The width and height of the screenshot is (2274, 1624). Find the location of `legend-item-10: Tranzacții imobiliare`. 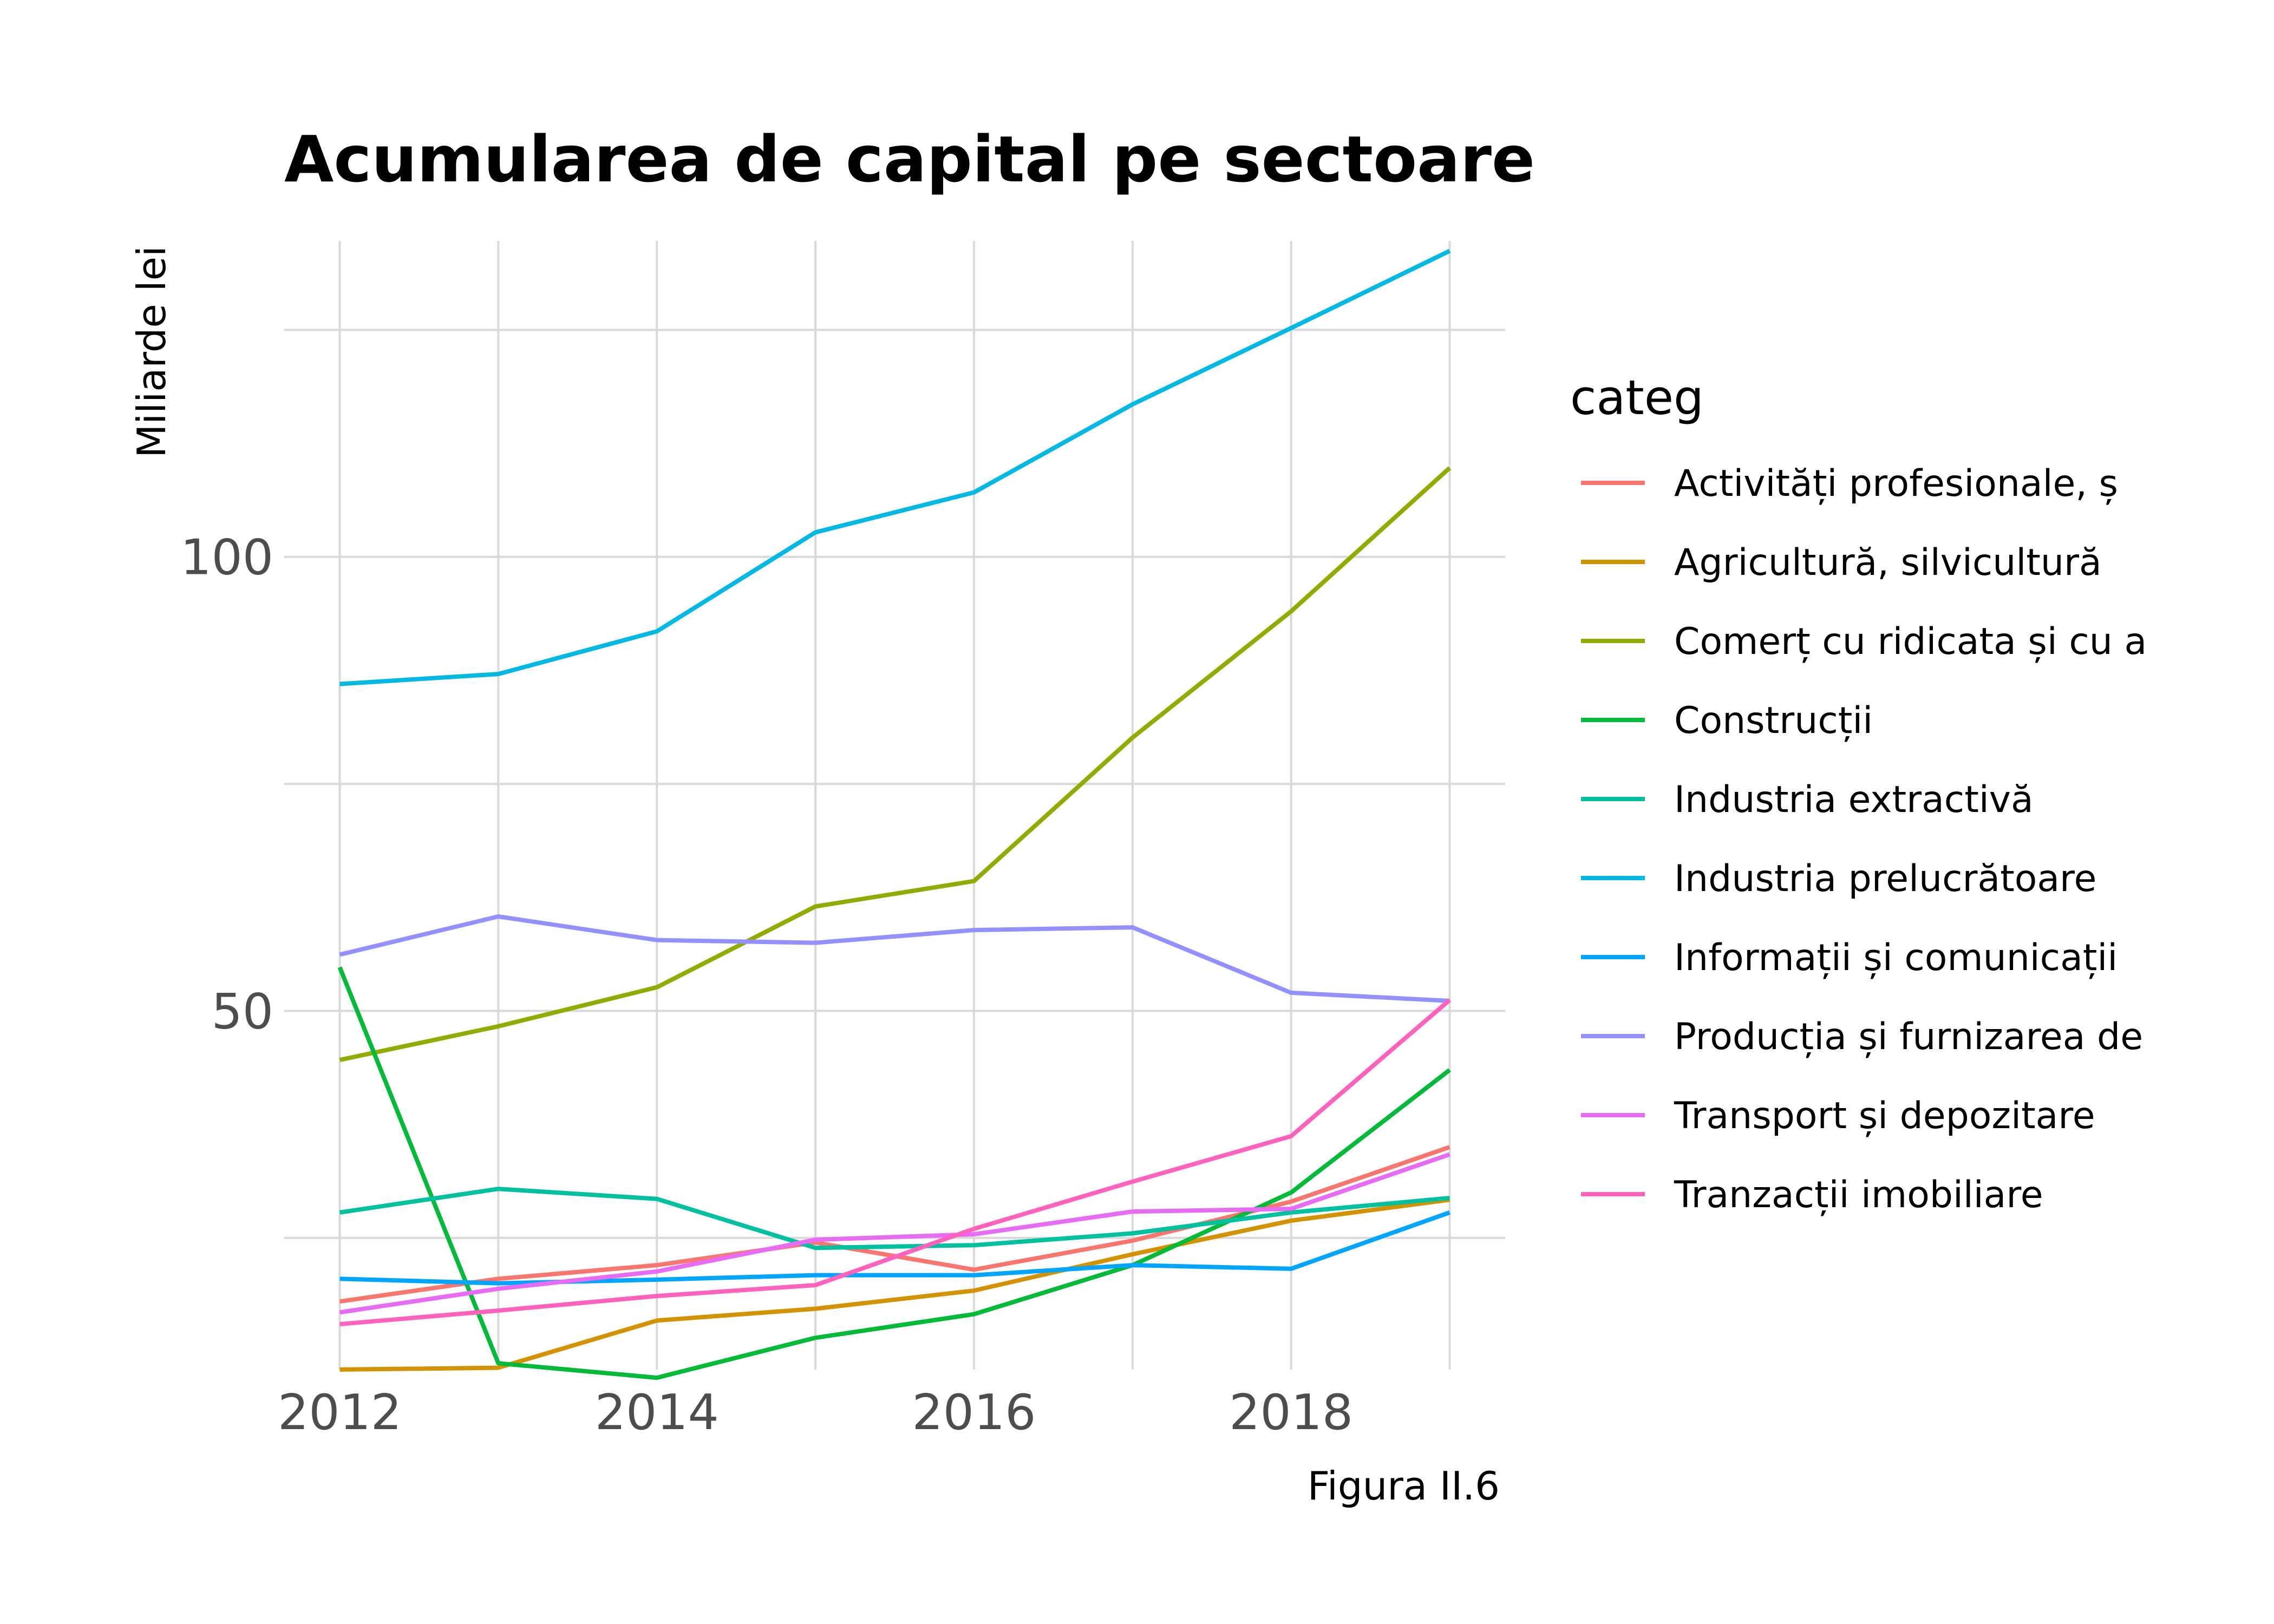

legend-item-10: Tranzacții imobiliare is located at coordinates (1812, 1195).